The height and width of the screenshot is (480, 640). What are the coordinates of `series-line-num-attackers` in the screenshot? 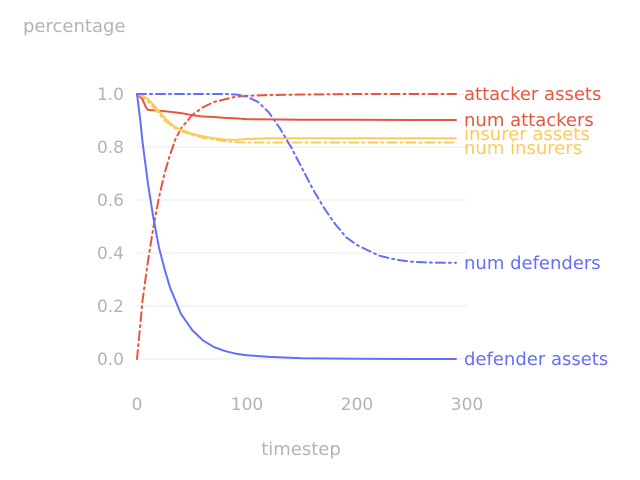 It's located at (296, 107).